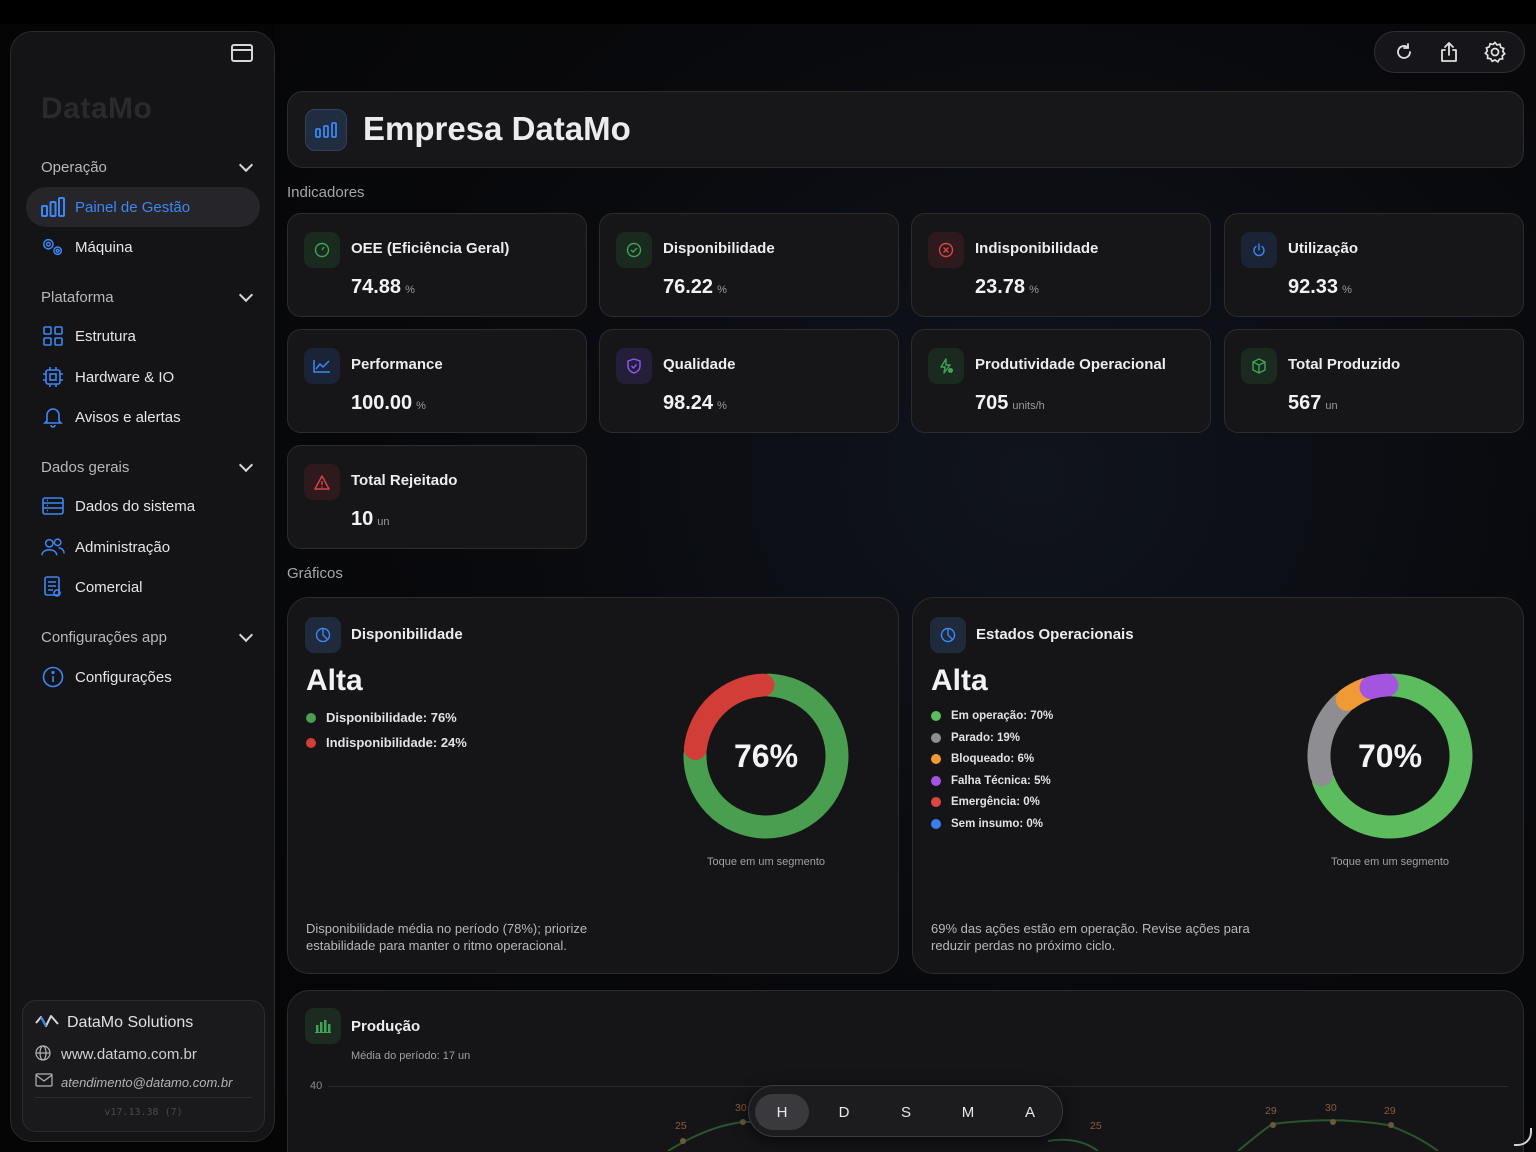  I want to click on page-title: Empresa DataMo, so click(497, 128).